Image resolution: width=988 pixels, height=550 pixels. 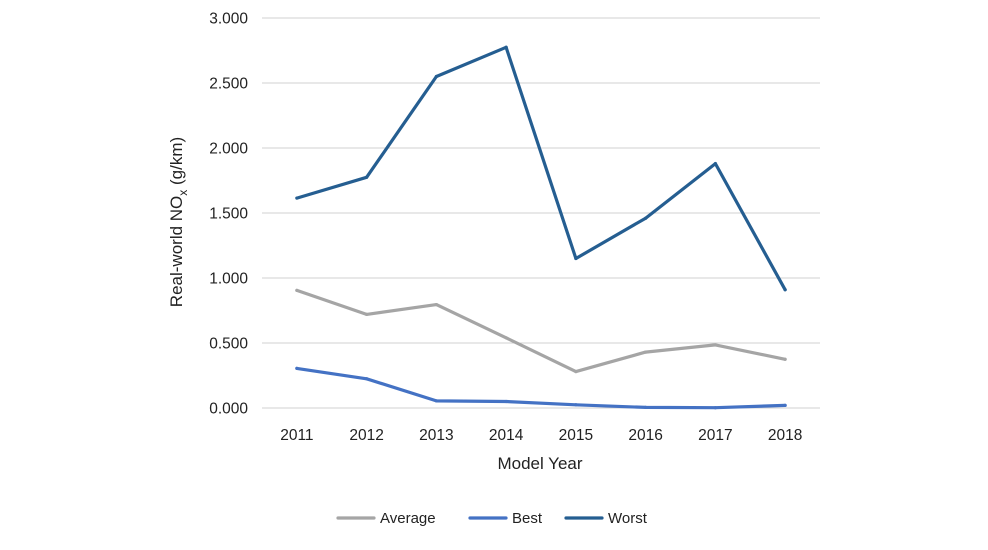 I want to click on legend-label-average: Average, so click(x=408, y=518).